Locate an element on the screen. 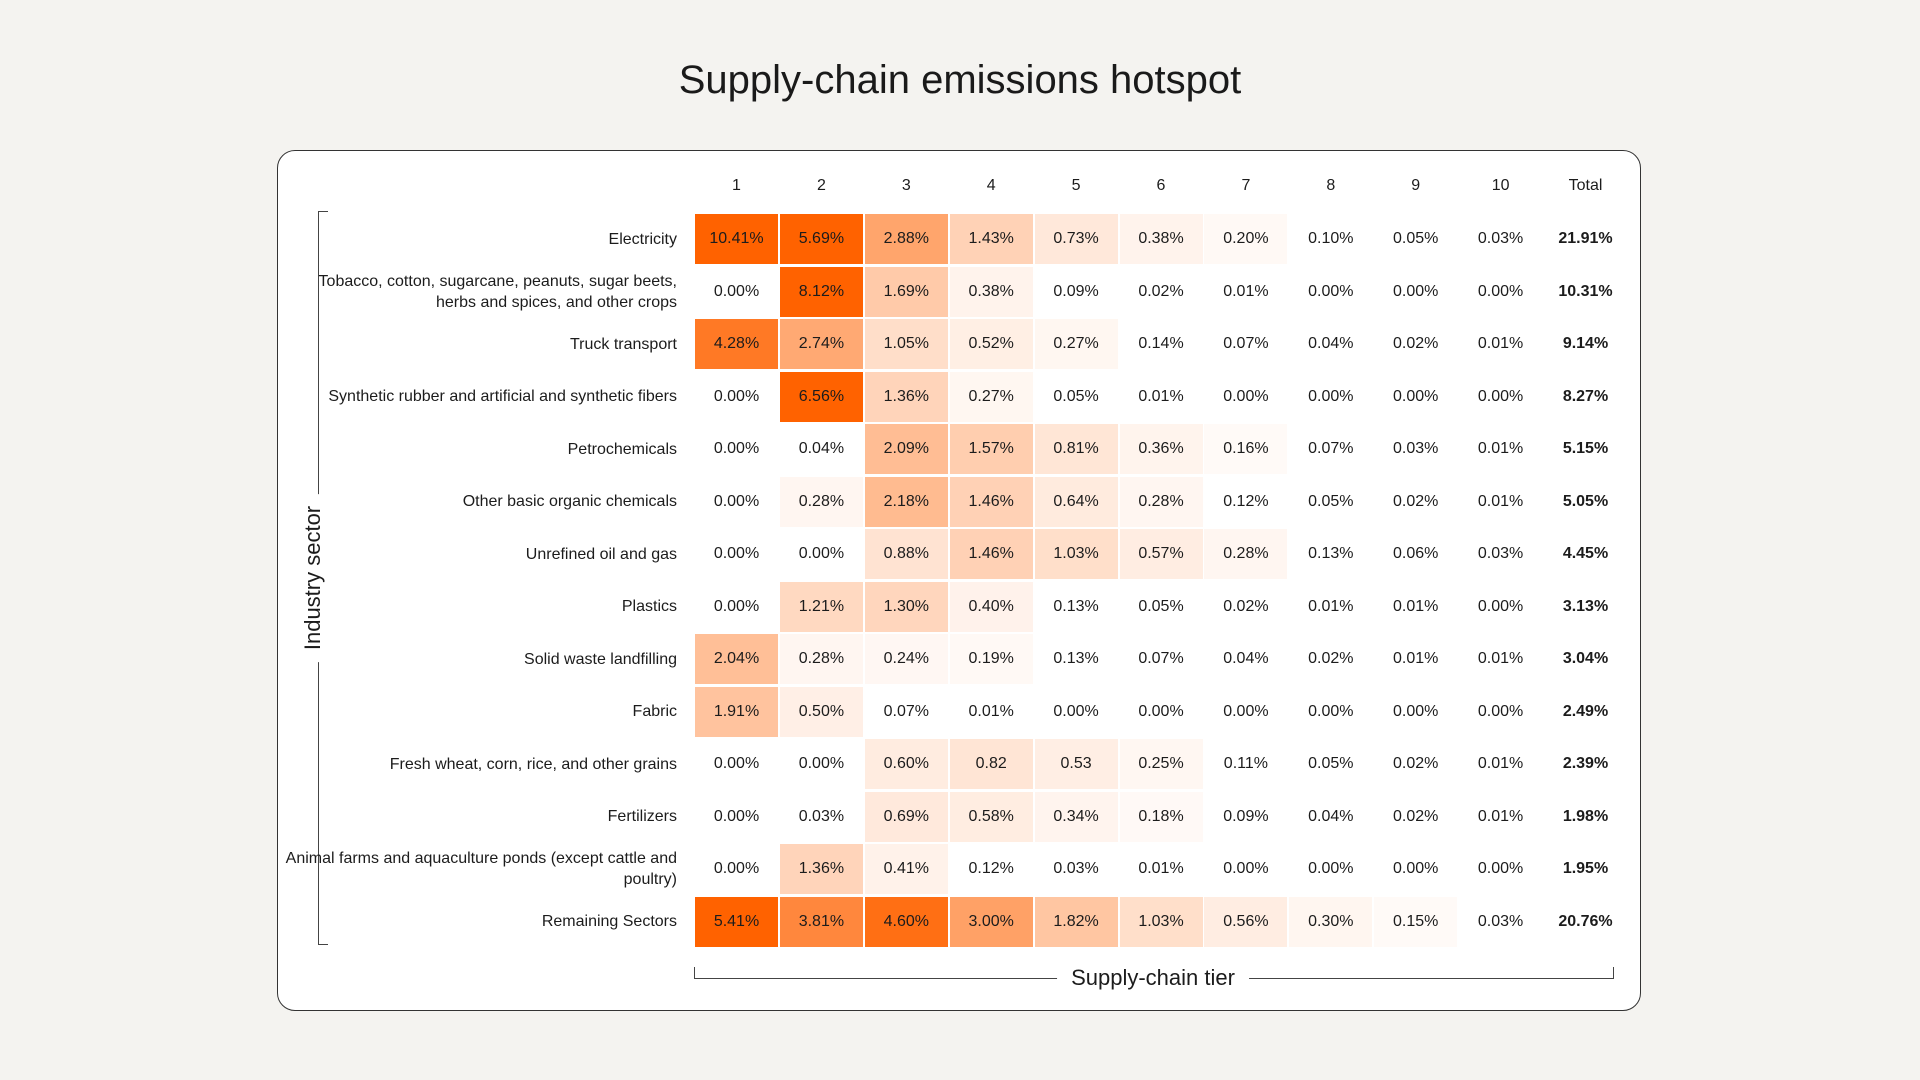 The image size is (1920, 1080). row-label-text: Truck transport is located at coordinates (623, 344).